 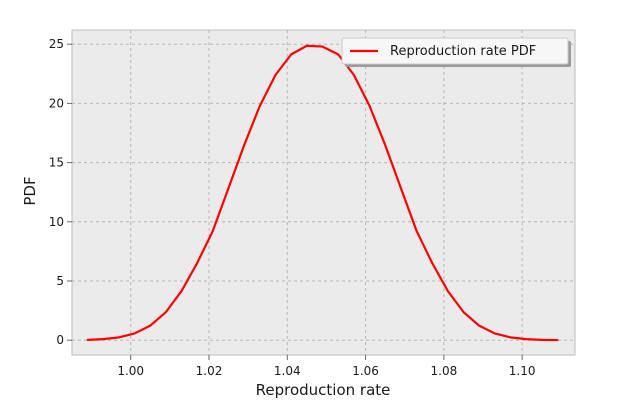 I want to click on x-axis-label: Reproduction rate, so click(x=323, y=390).